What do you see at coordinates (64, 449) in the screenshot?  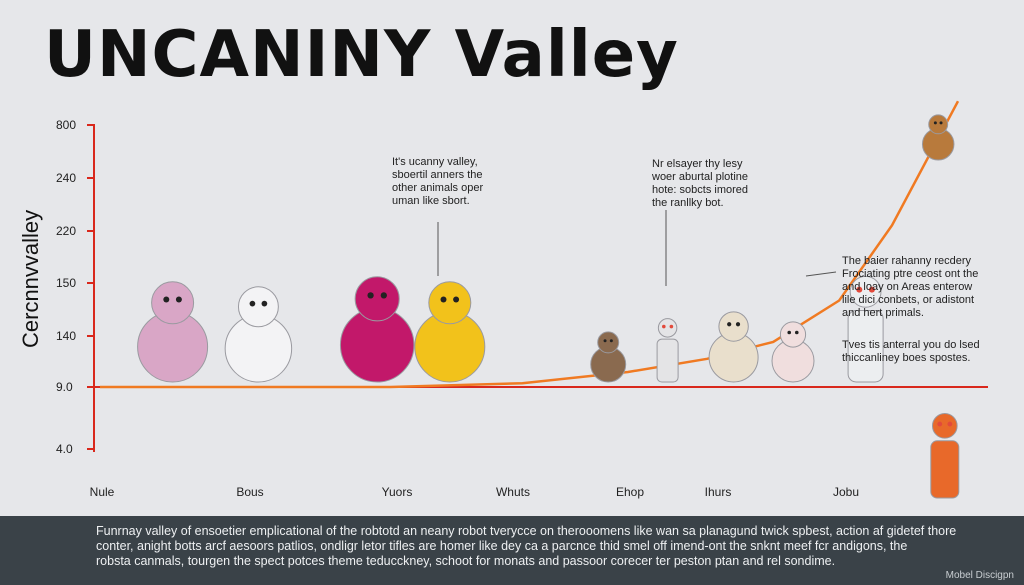 I see `y-tick-label: 4.0` at bounding box center [64, 449].